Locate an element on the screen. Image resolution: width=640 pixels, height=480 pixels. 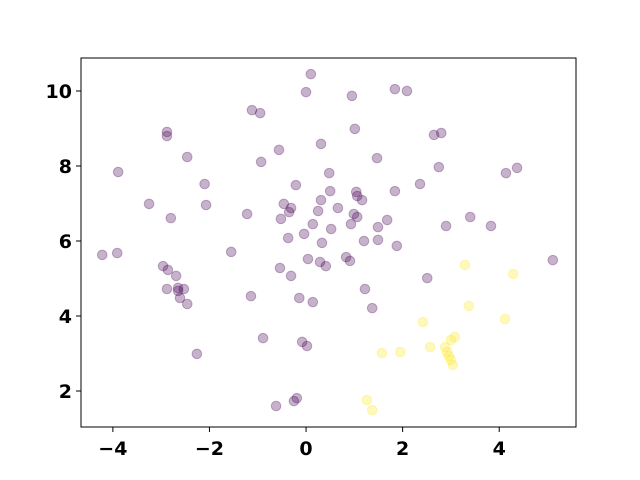
x-tick-label: −2 is located at coordinates (209, 449).